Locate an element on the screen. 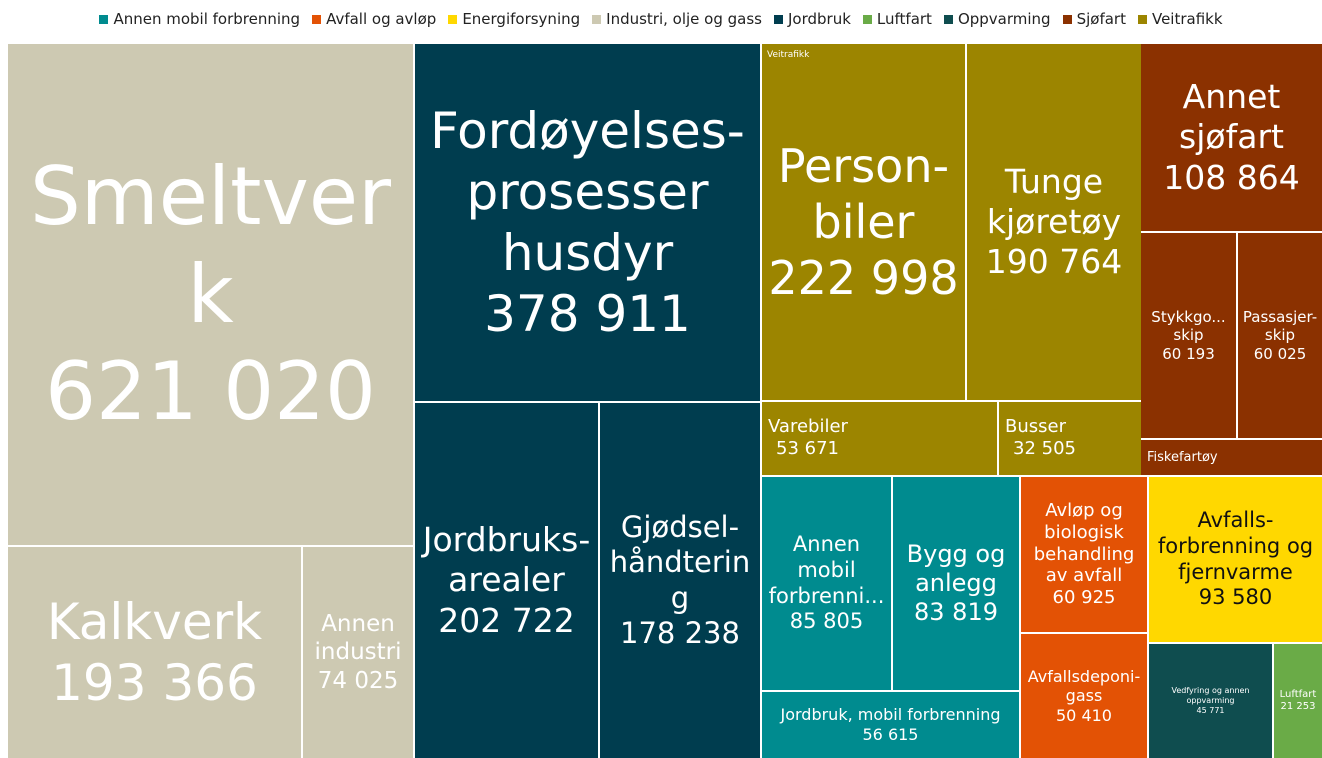  cell-label: Kalkverk is located at coordinates (154, 621).